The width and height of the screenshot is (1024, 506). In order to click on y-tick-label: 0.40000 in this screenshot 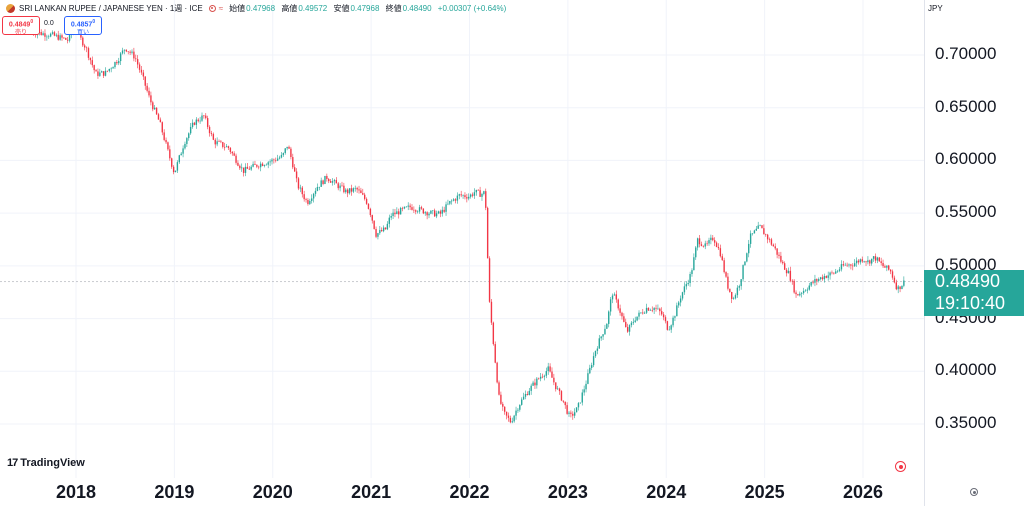, I will do `click(966, 370)`.